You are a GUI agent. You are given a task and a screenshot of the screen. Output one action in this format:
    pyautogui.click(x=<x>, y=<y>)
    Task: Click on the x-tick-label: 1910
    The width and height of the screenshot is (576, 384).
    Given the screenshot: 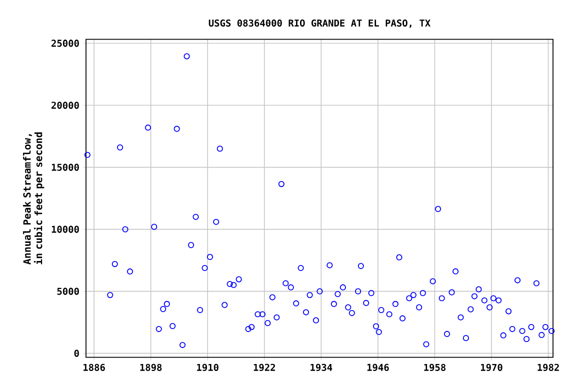 What is the action you would take?
    pyautogui.click(x=207, y=368)
    